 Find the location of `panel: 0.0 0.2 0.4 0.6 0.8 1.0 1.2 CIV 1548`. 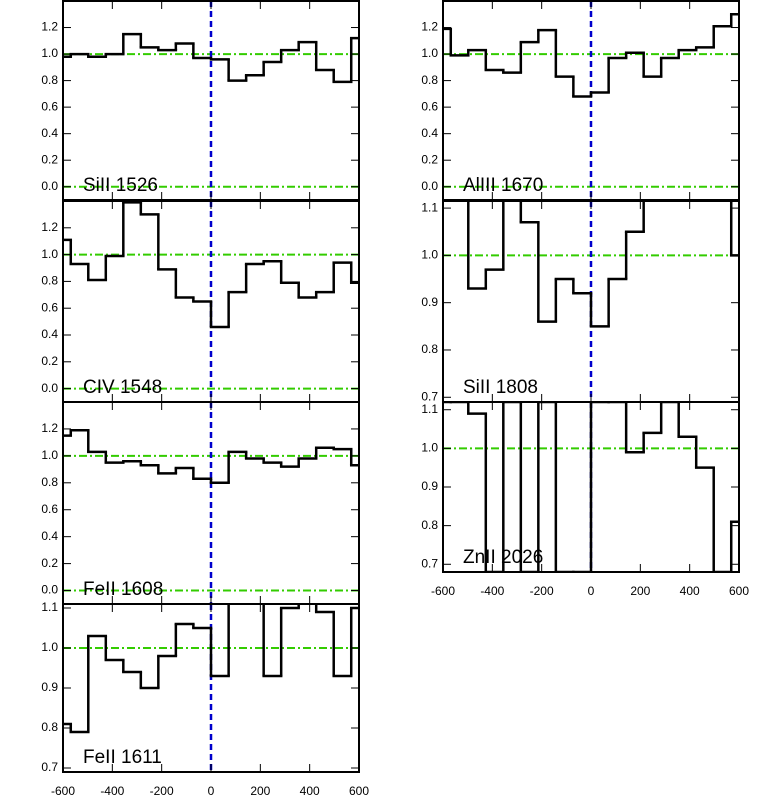

panel: 0.0 0.2 0.4 0.6 0.8 1.0 1.2 CIV 1548 is located at coordinates (200, 301).